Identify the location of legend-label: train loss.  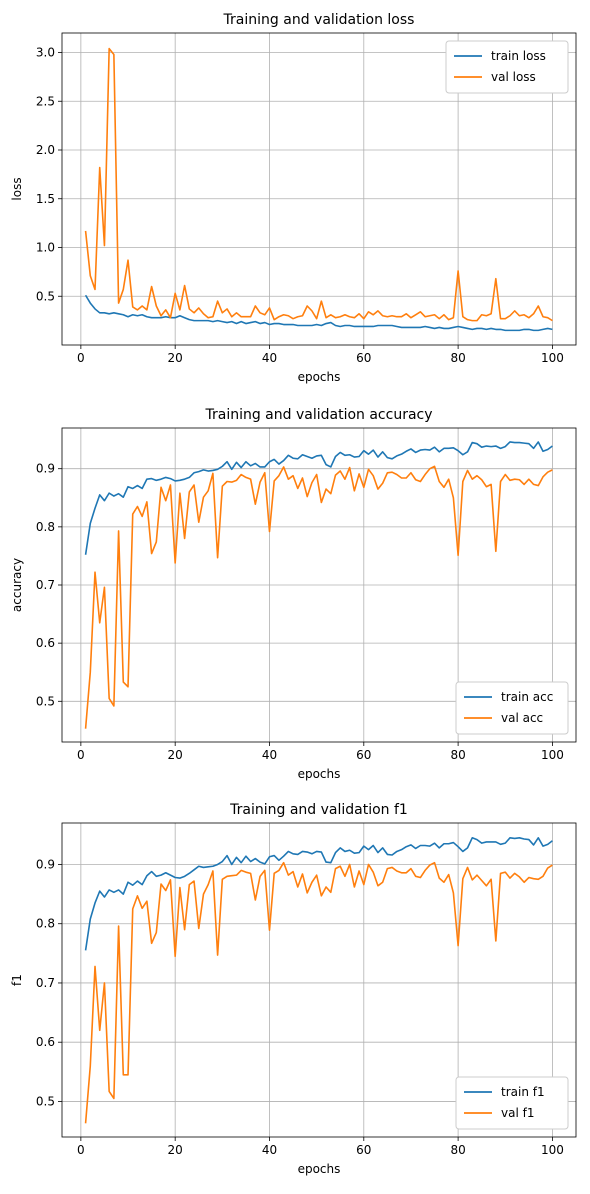
(518, 56).